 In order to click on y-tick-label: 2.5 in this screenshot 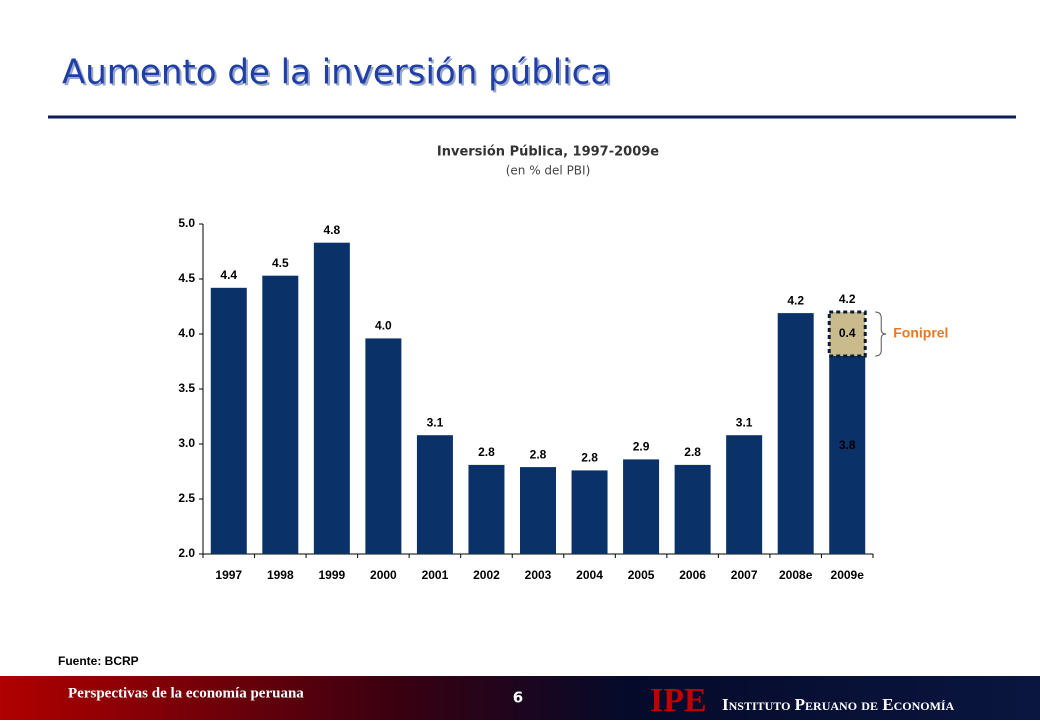, I will do `click(186, 498)`.